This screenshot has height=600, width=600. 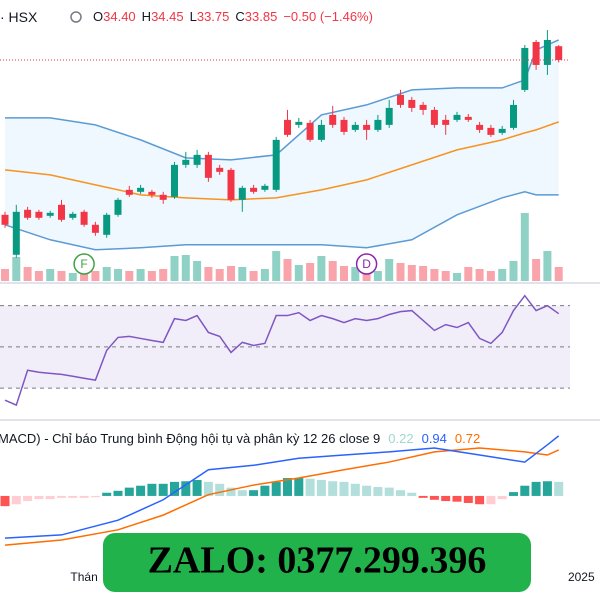 I want to click on contact-text: ZALO: 0377.299.396, so click(x=317, y=561).